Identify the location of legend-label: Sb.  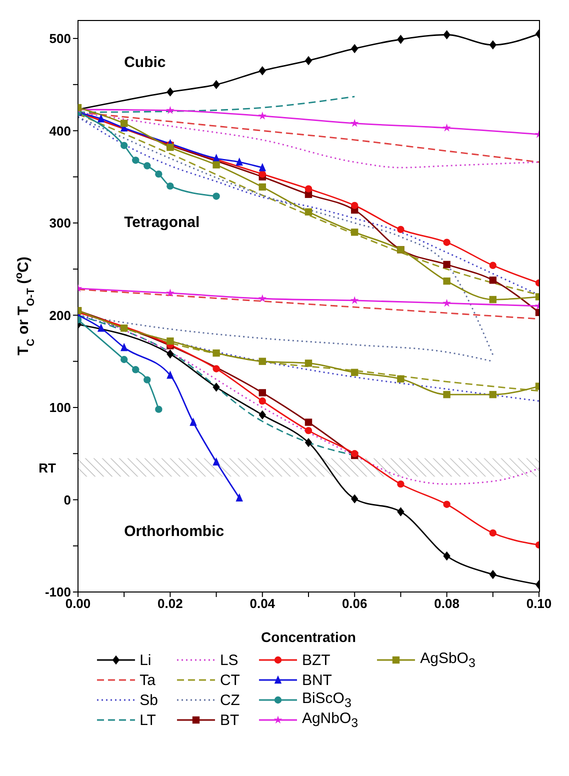
(149, 700).